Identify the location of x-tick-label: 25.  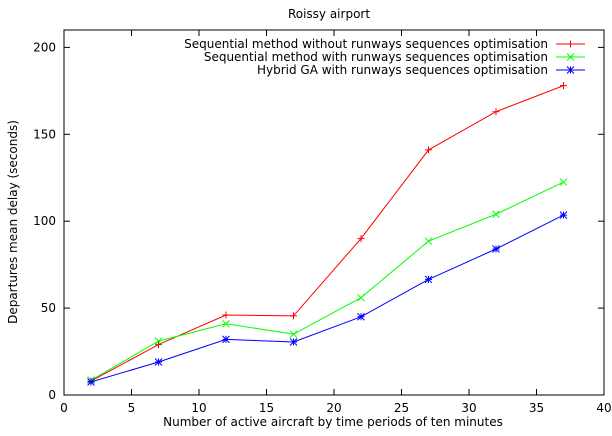
(401, 408).